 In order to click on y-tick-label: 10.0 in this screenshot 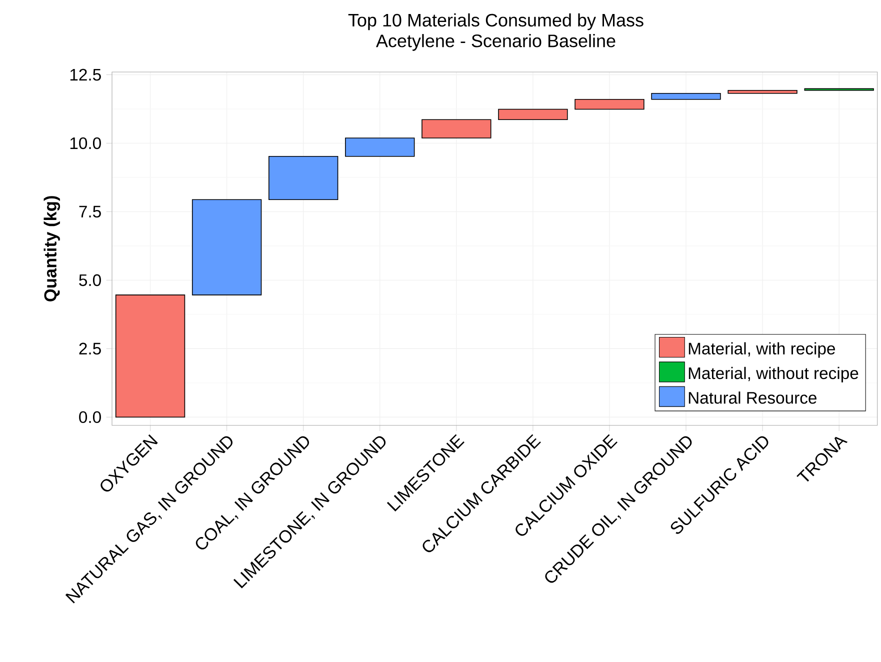, I will do `click(85, 143)`.